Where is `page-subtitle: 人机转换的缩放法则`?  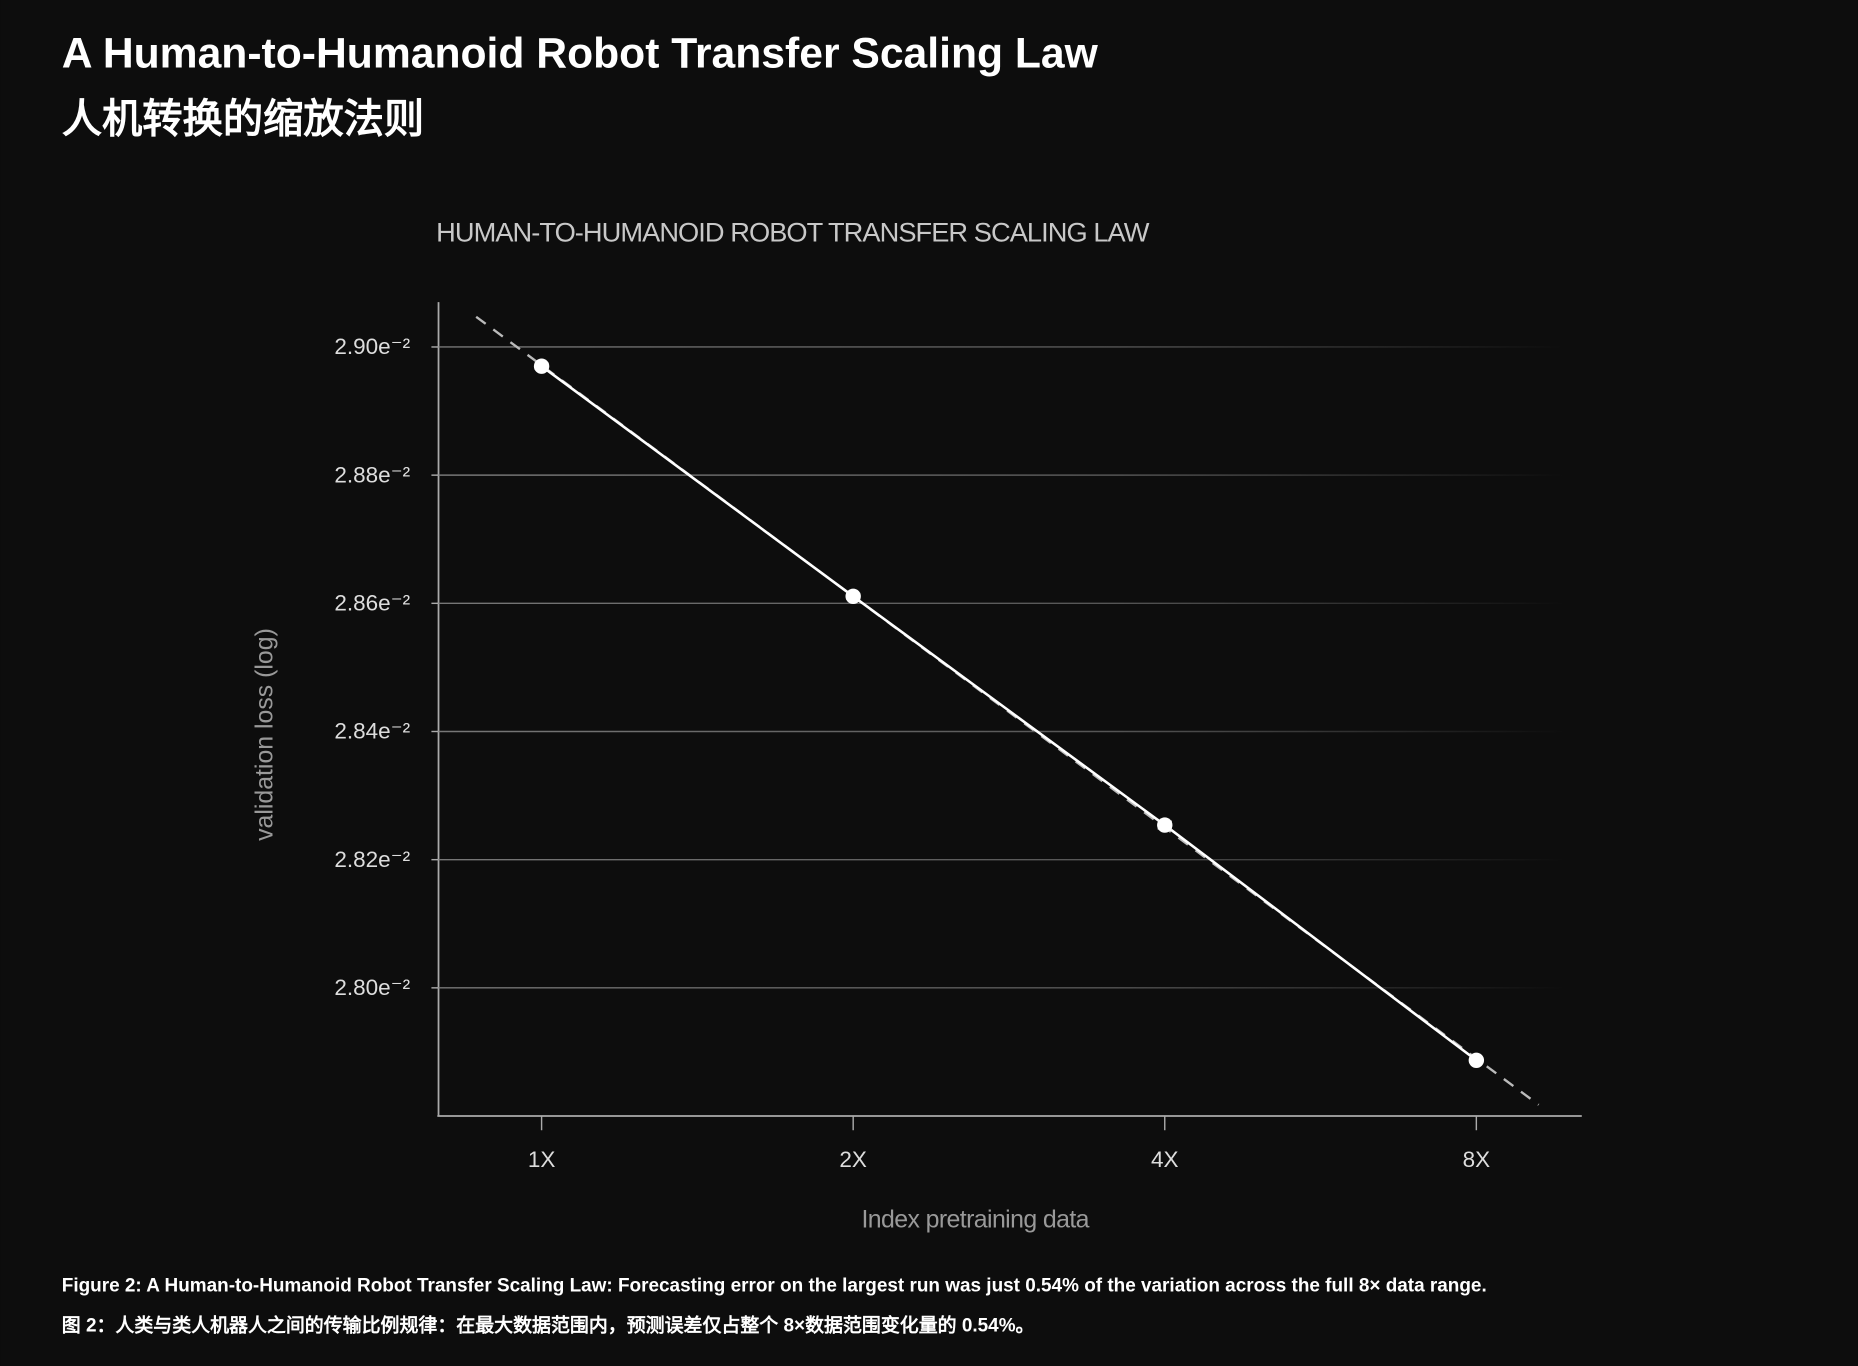 page-subtitle: 人机转换的缩放法则 is located at coordinates (243, 119).